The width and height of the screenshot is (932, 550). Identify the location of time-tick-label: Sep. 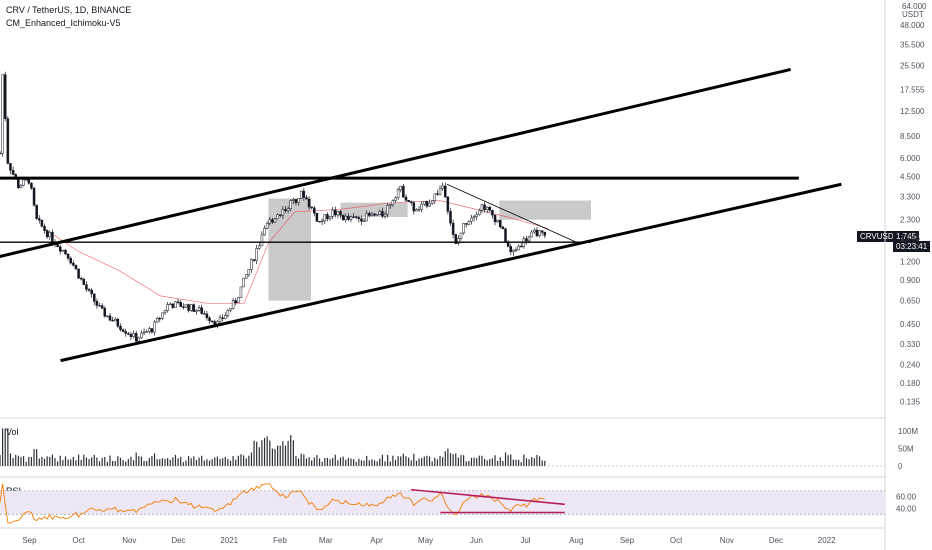
(29, 540).